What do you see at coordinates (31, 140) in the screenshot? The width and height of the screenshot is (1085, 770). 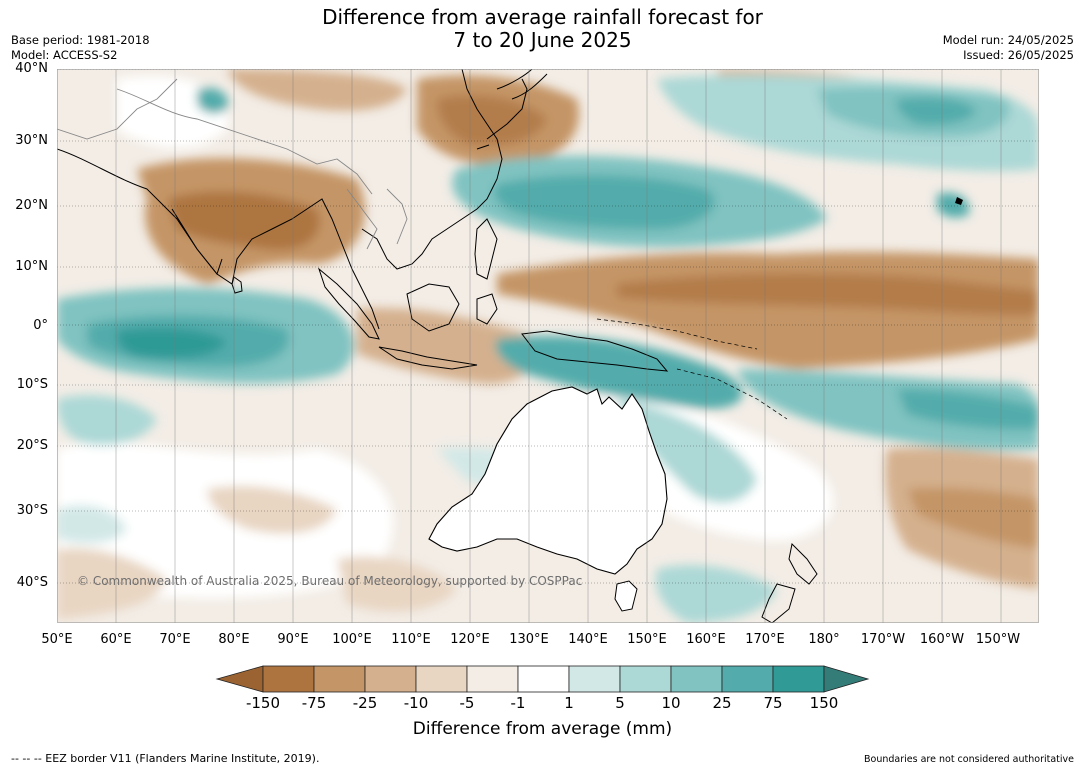 I see `lat-label: 30°N` at bounding box center [31, 140].